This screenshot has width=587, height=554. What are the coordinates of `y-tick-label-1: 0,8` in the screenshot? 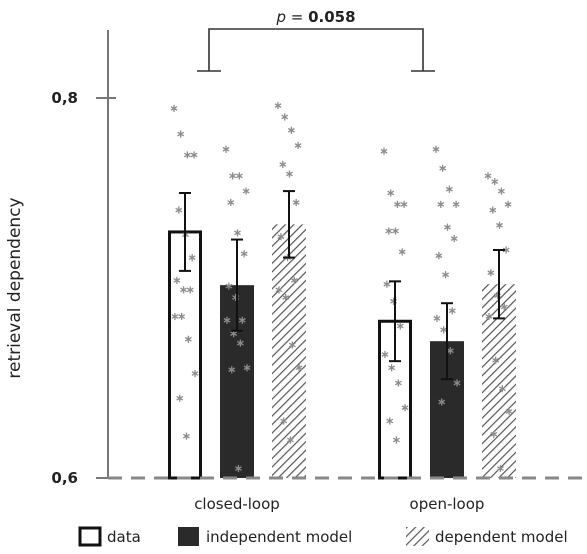 It's located at (64, 98).